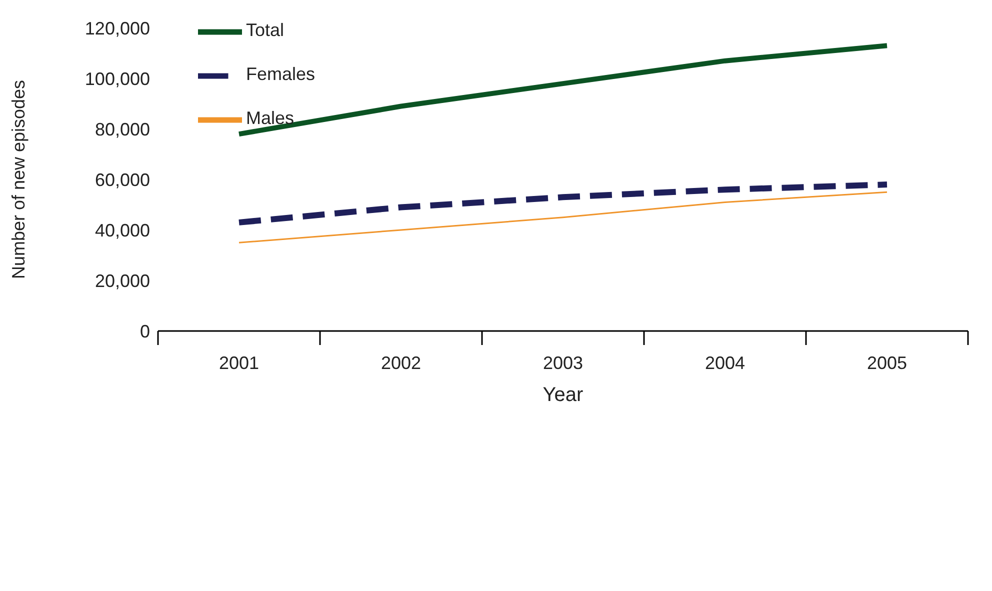 The width and height of the screenshot is (992, 591). Describe the element at coordinates (122, 230) in the screenshot. I see `y-tick-label: 40,000` at that location.